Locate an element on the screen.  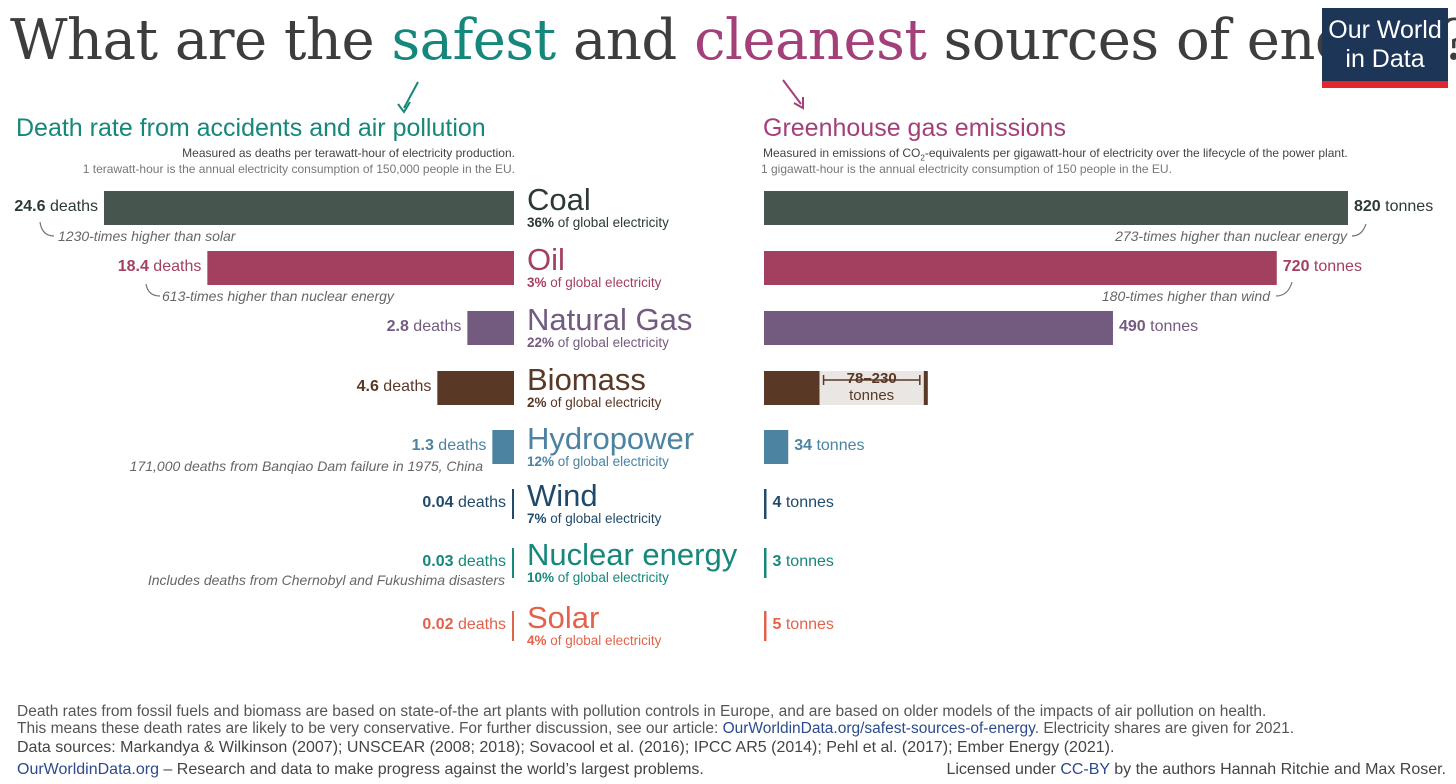
death-value: 0.02 is located at coordinates (438, 624).